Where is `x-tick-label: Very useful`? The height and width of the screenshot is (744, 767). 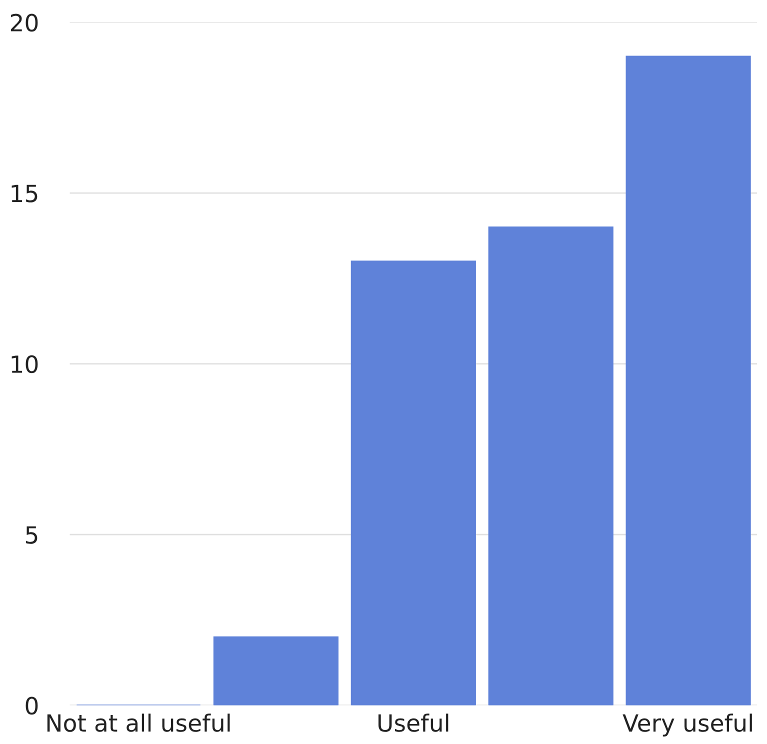 x-tick-label: Very useful is located at coordinates (687, 725).